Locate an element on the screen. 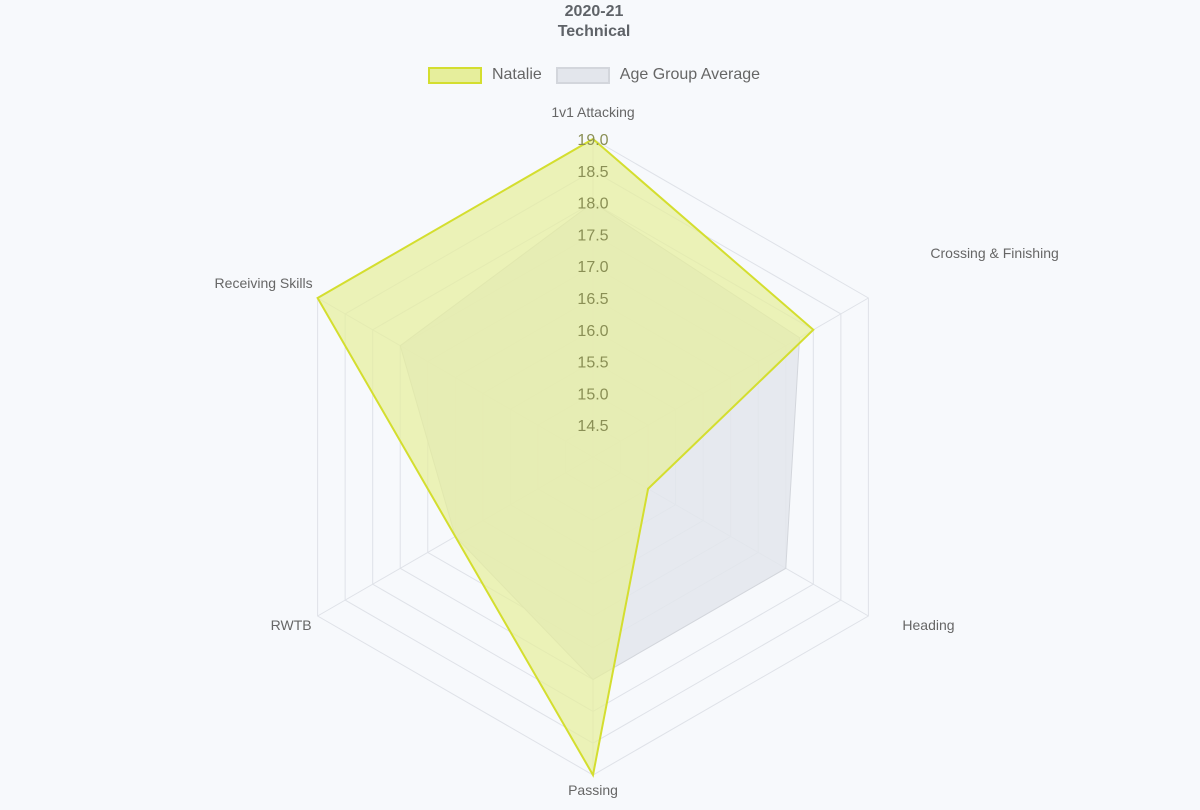 The width and height of the screenshot is (1200, 810). r-tick-label: 14.5 is located at coordinates (592, 426).